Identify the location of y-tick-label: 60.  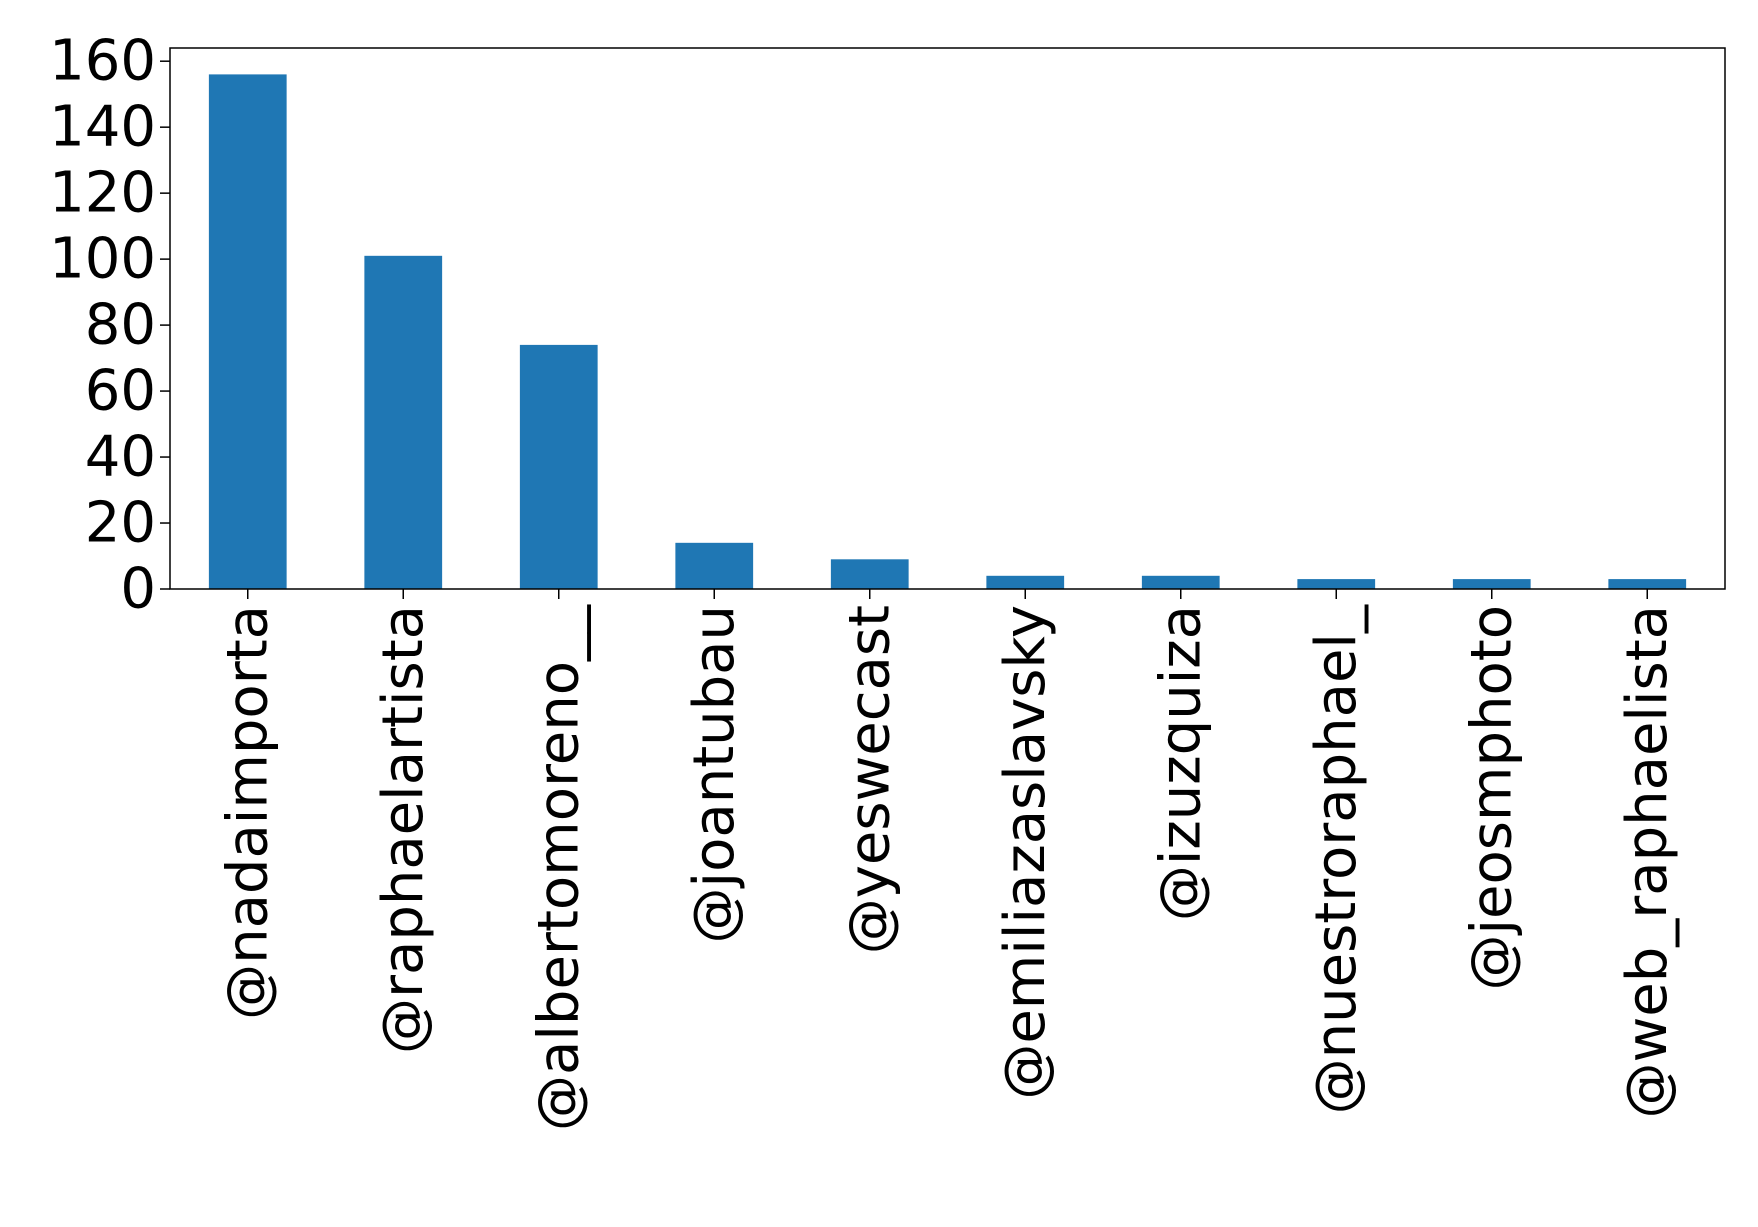
(120, 391).